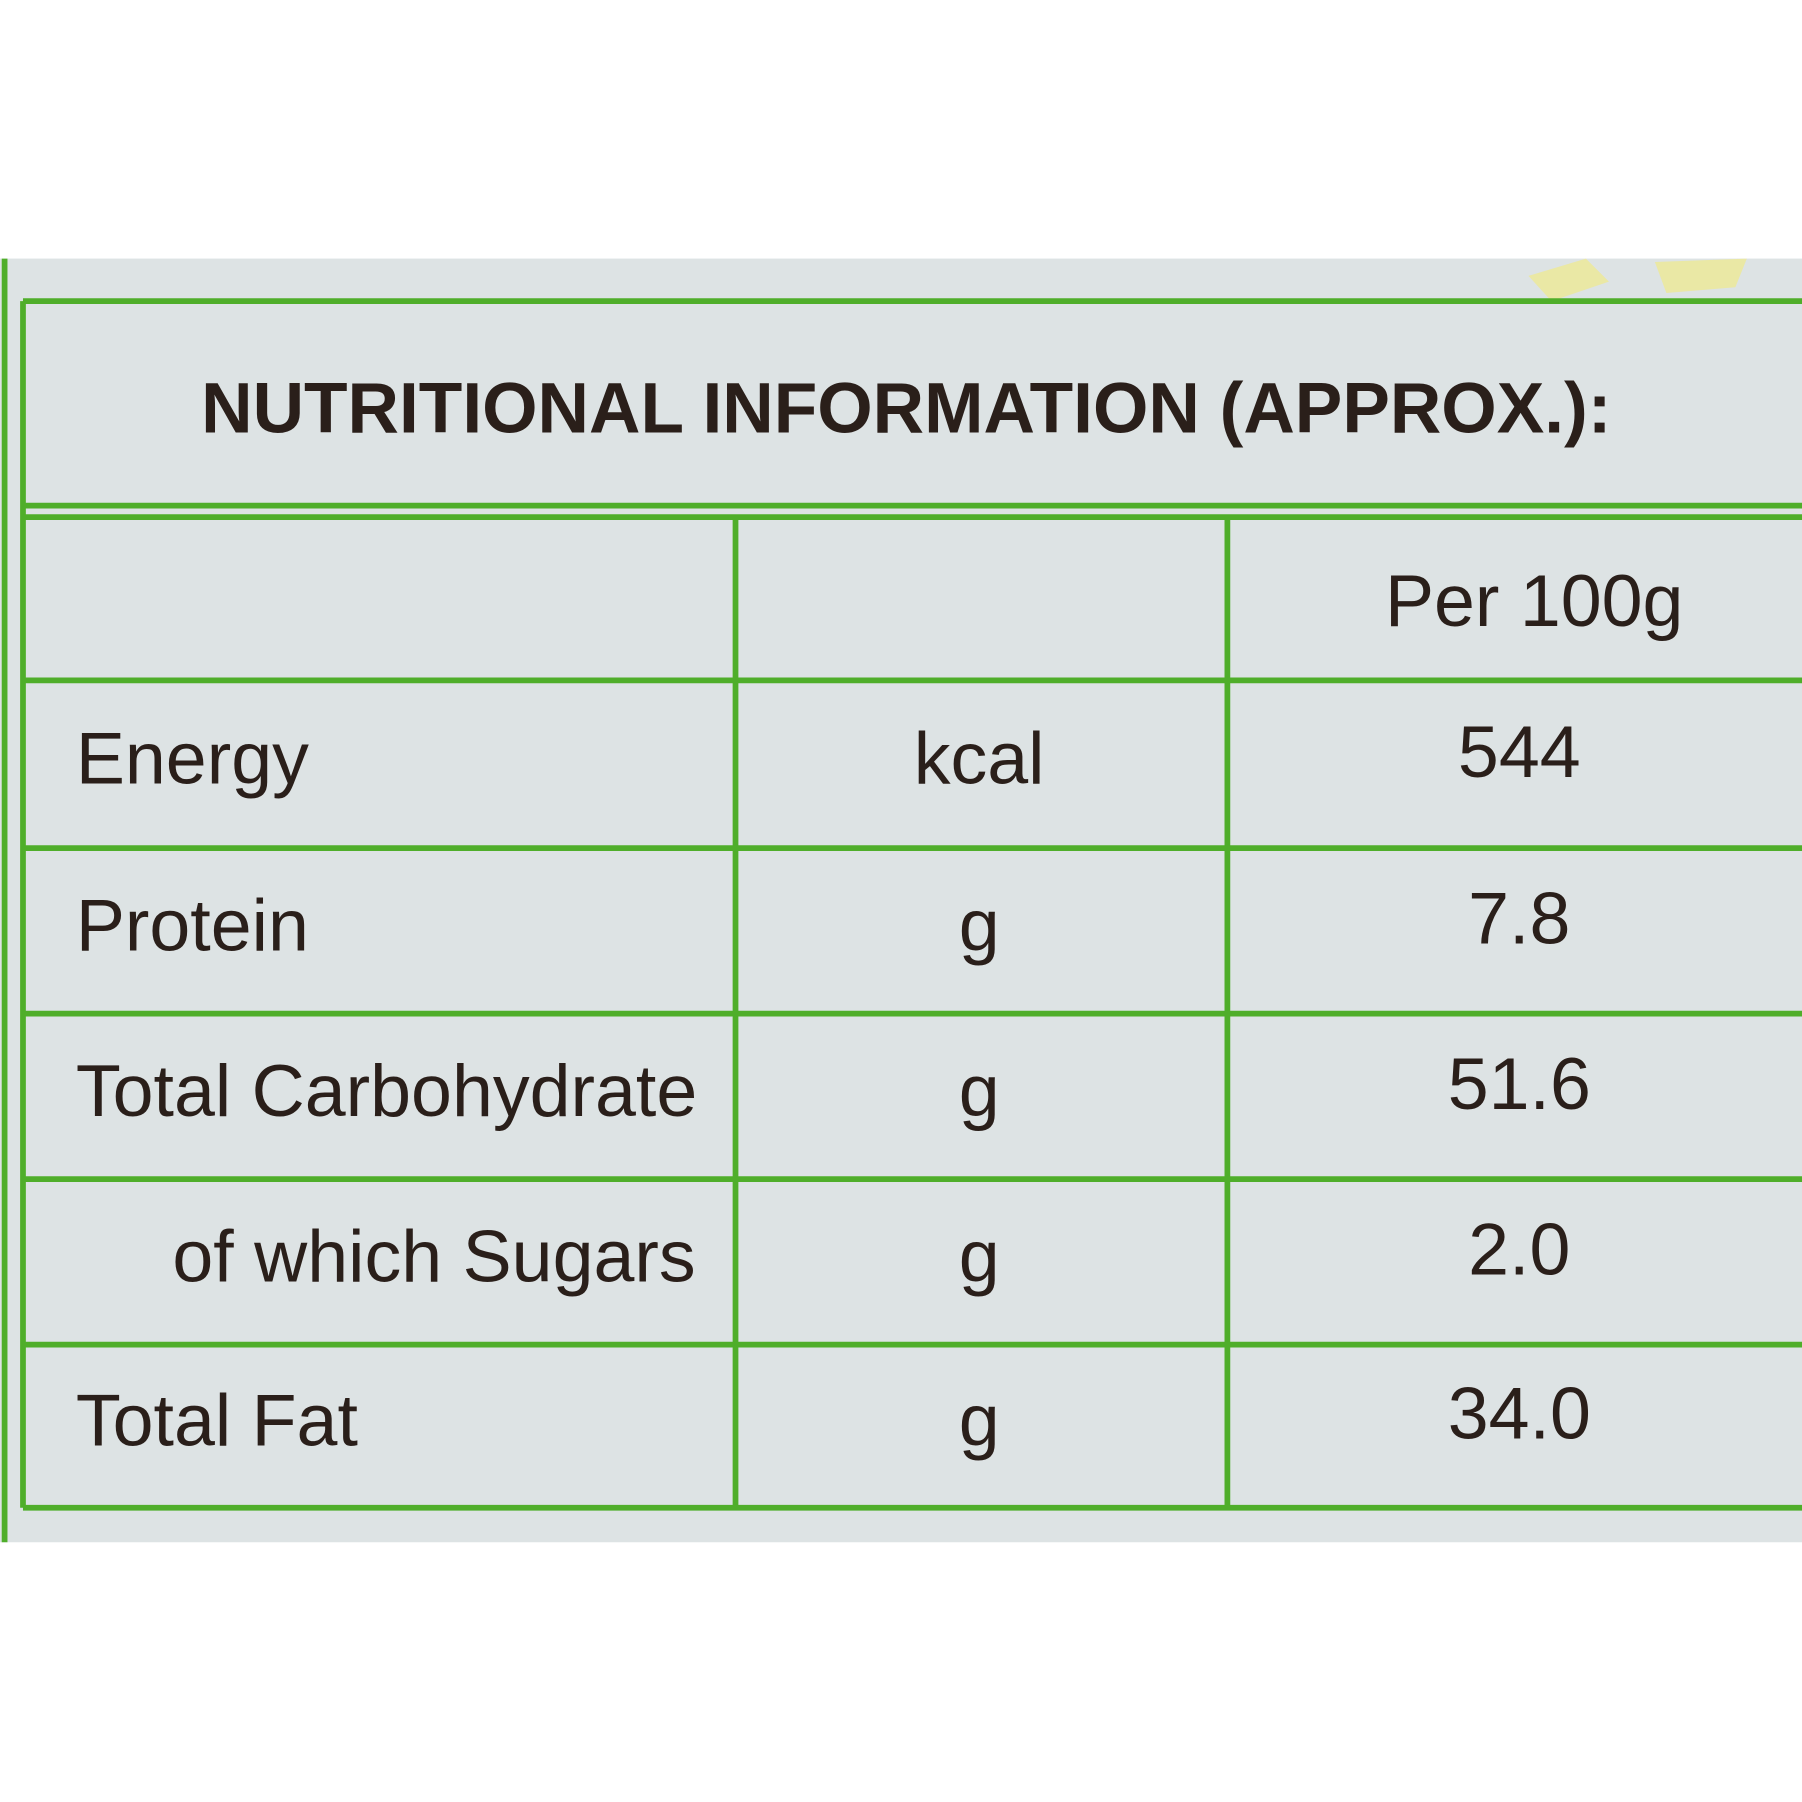  I want to click on unit: kcal, so click(979, 758).